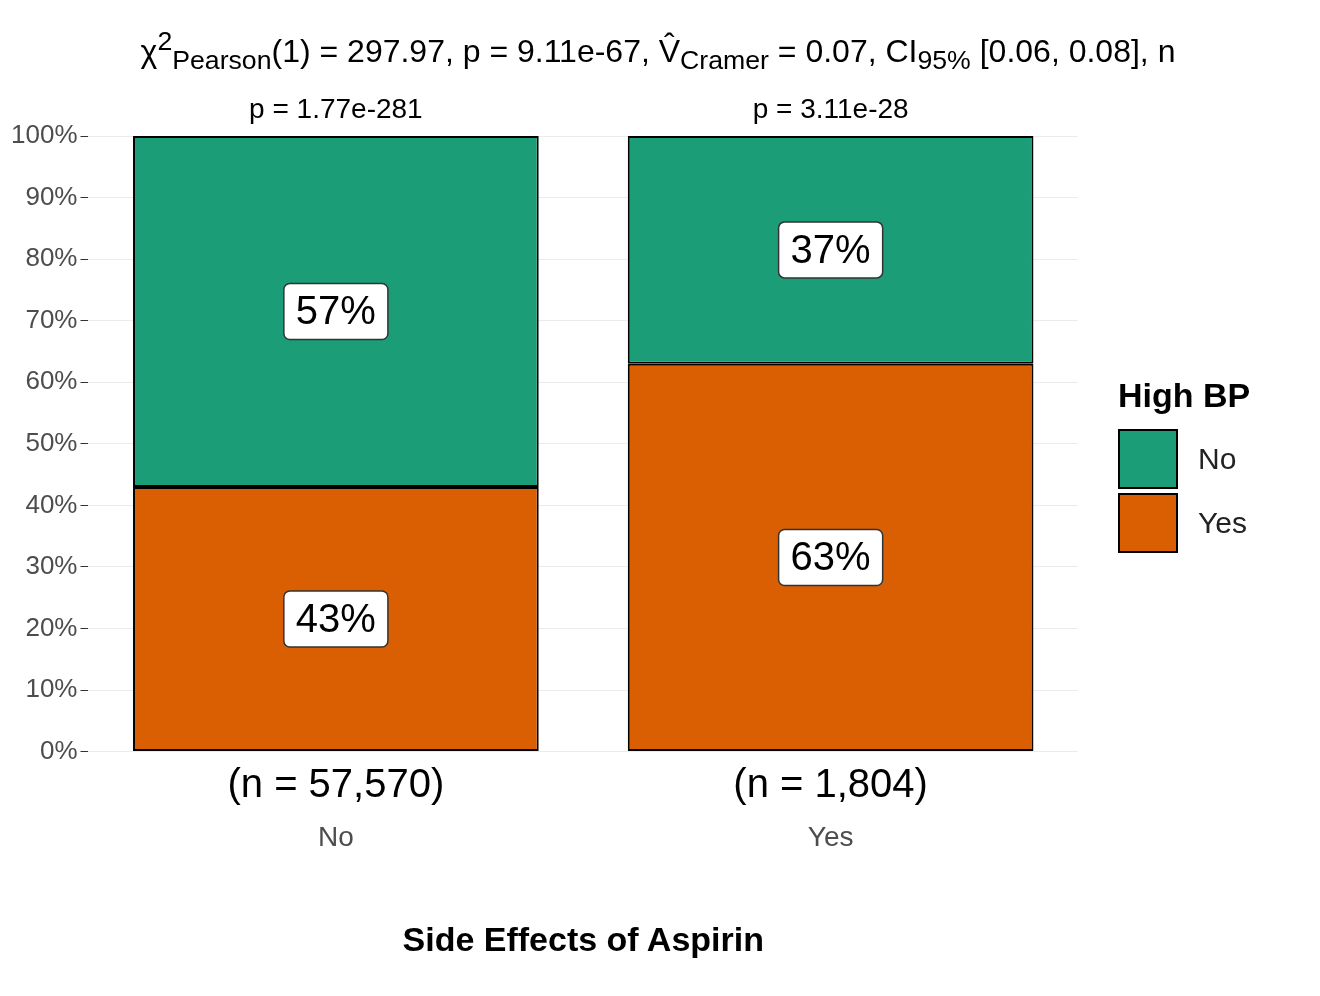 The image size is (1320, 996). I want to click on y-tick-label: 90%, so click(51, 195).